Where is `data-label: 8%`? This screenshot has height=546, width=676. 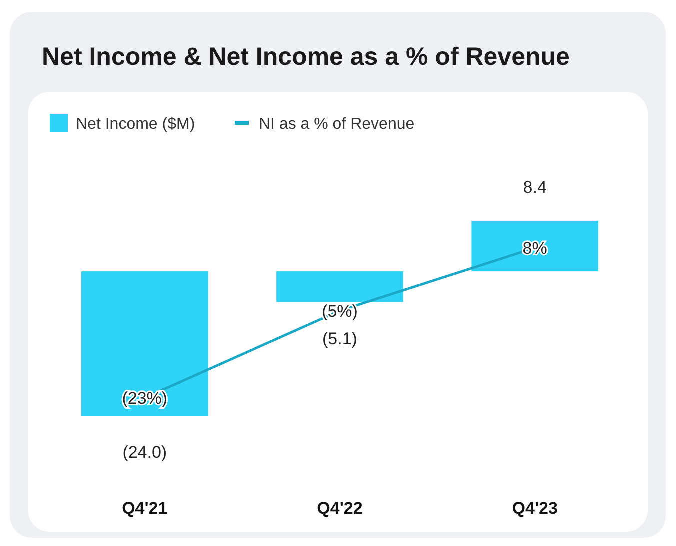
data-label: 8% is located at coordinates (535, 248).